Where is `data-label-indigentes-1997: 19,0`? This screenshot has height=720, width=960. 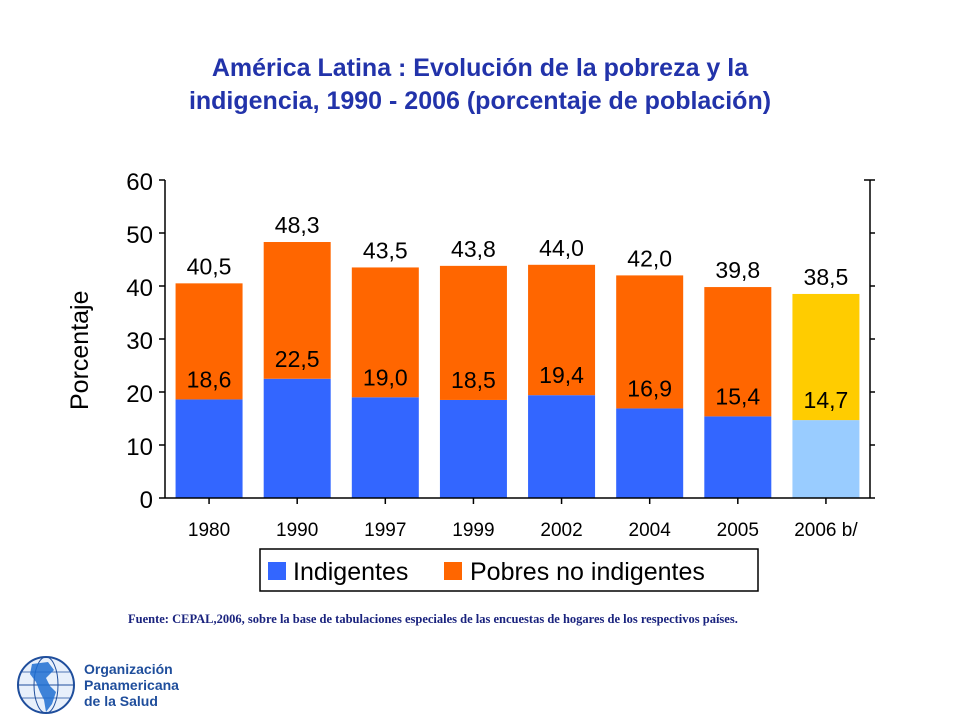
data-label-indigentes-1997: 19,0 is located at coordinates (385, 377).